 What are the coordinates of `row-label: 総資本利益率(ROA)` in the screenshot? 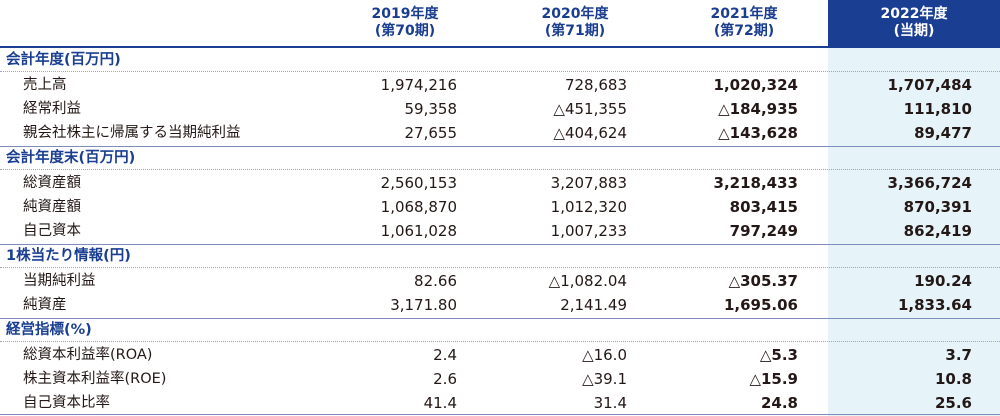 It's located at (88, 355).